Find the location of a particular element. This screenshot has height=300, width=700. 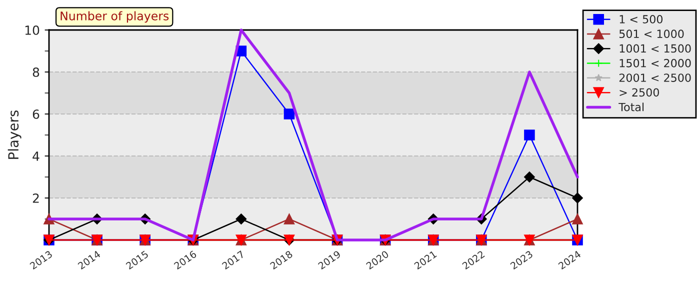

y-tick-label: 10 is located at coordinates (32, 30).